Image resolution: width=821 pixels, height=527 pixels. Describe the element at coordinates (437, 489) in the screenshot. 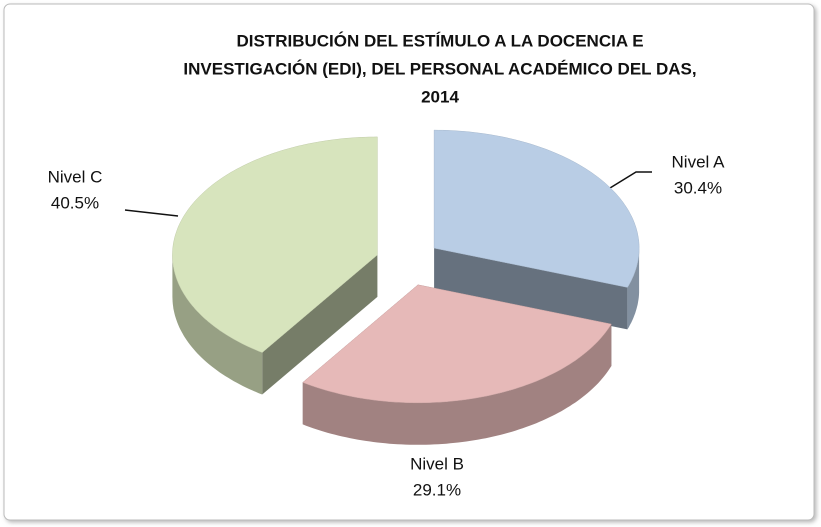

I see `data-label-value: 29.1%` at that location.